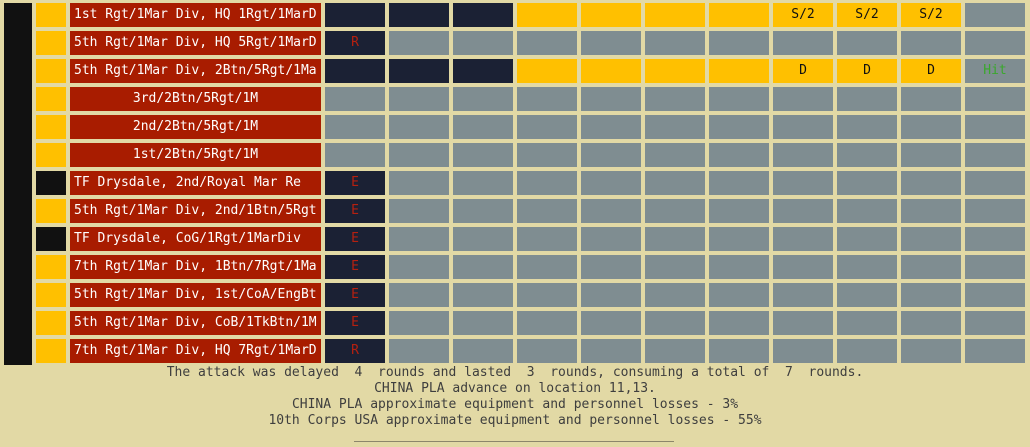  What do you see at coordinates (195, 155) in the screenshot?
I see `unit-name: 1st/2Btn/5Rgt/1M` at bounding box center [195, 155].